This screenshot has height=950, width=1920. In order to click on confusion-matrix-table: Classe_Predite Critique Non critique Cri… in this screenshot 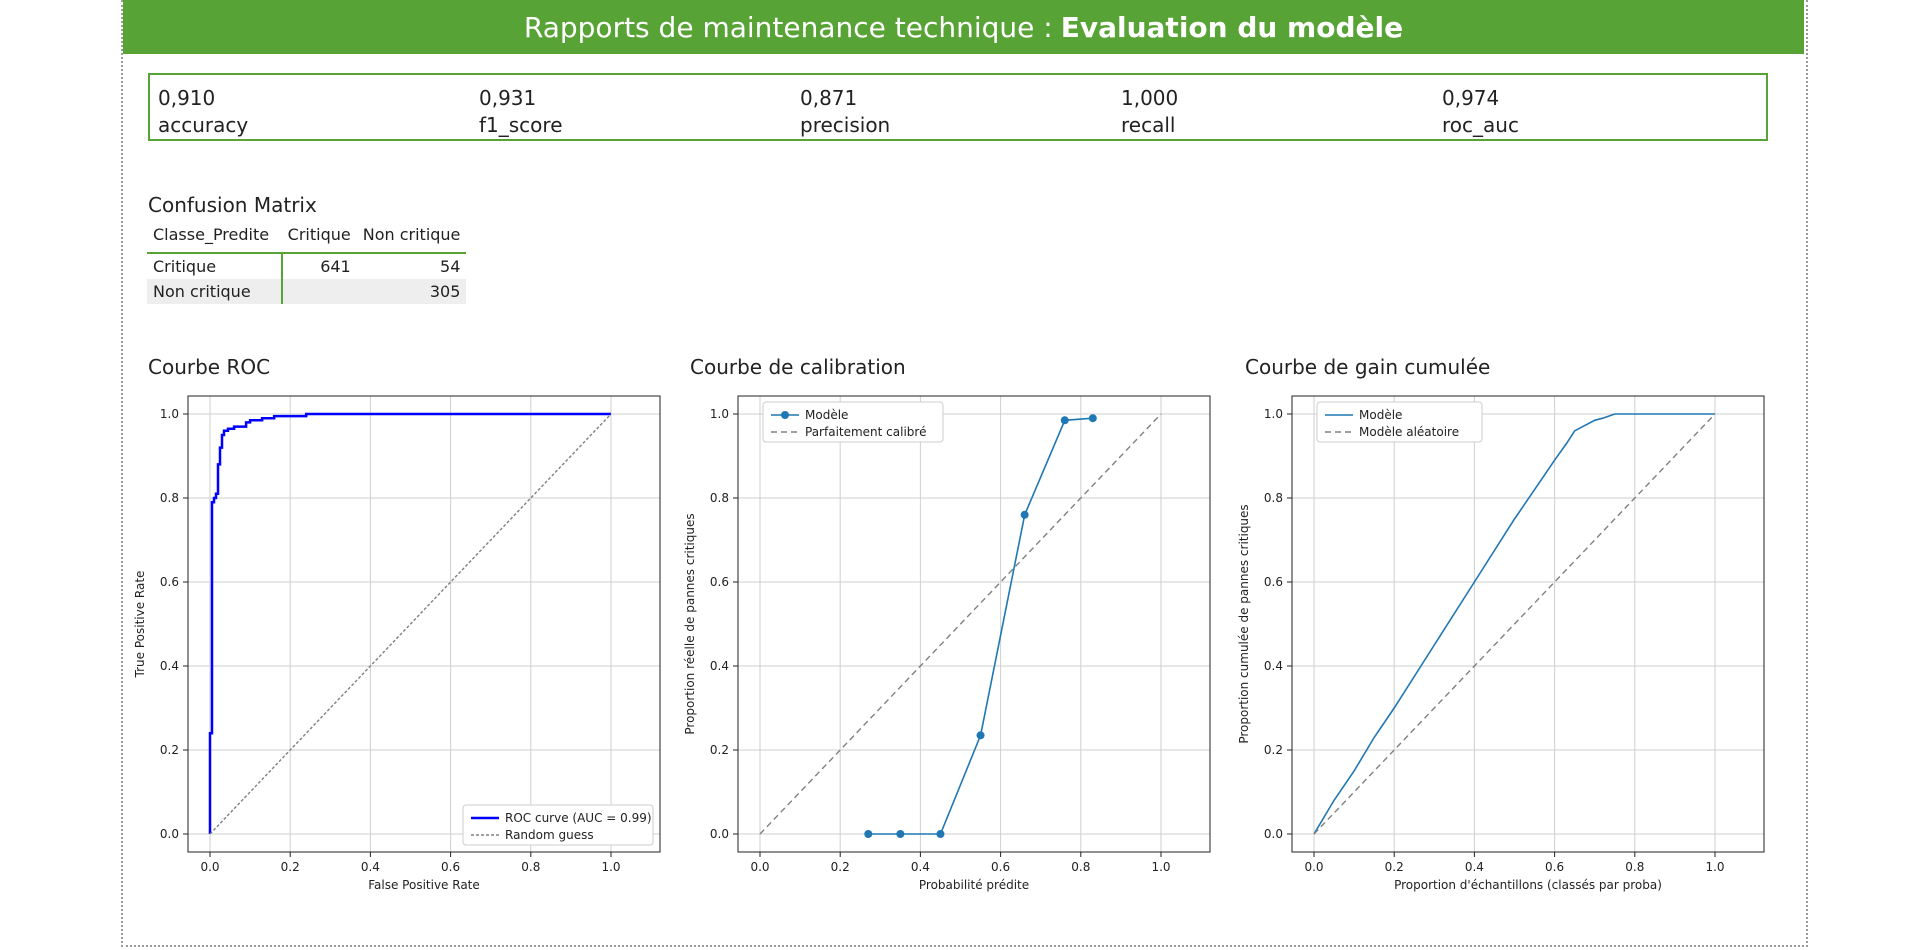, I will do `click(307, 262)`.